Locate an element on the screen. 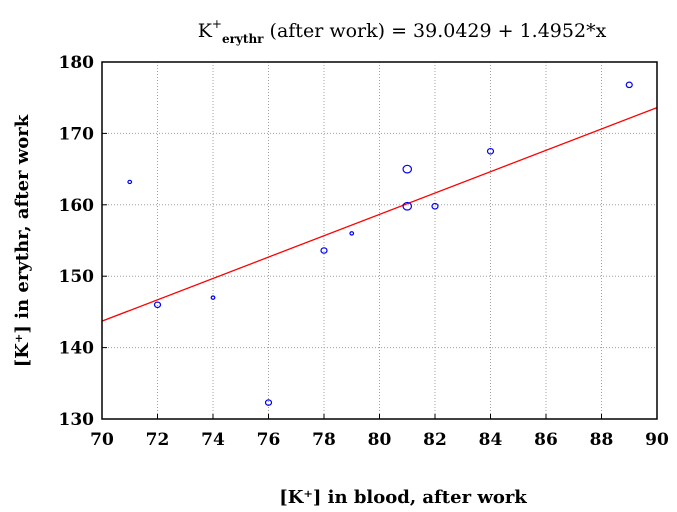  x-tick-label: 74 is located at coordinates (213, 440).